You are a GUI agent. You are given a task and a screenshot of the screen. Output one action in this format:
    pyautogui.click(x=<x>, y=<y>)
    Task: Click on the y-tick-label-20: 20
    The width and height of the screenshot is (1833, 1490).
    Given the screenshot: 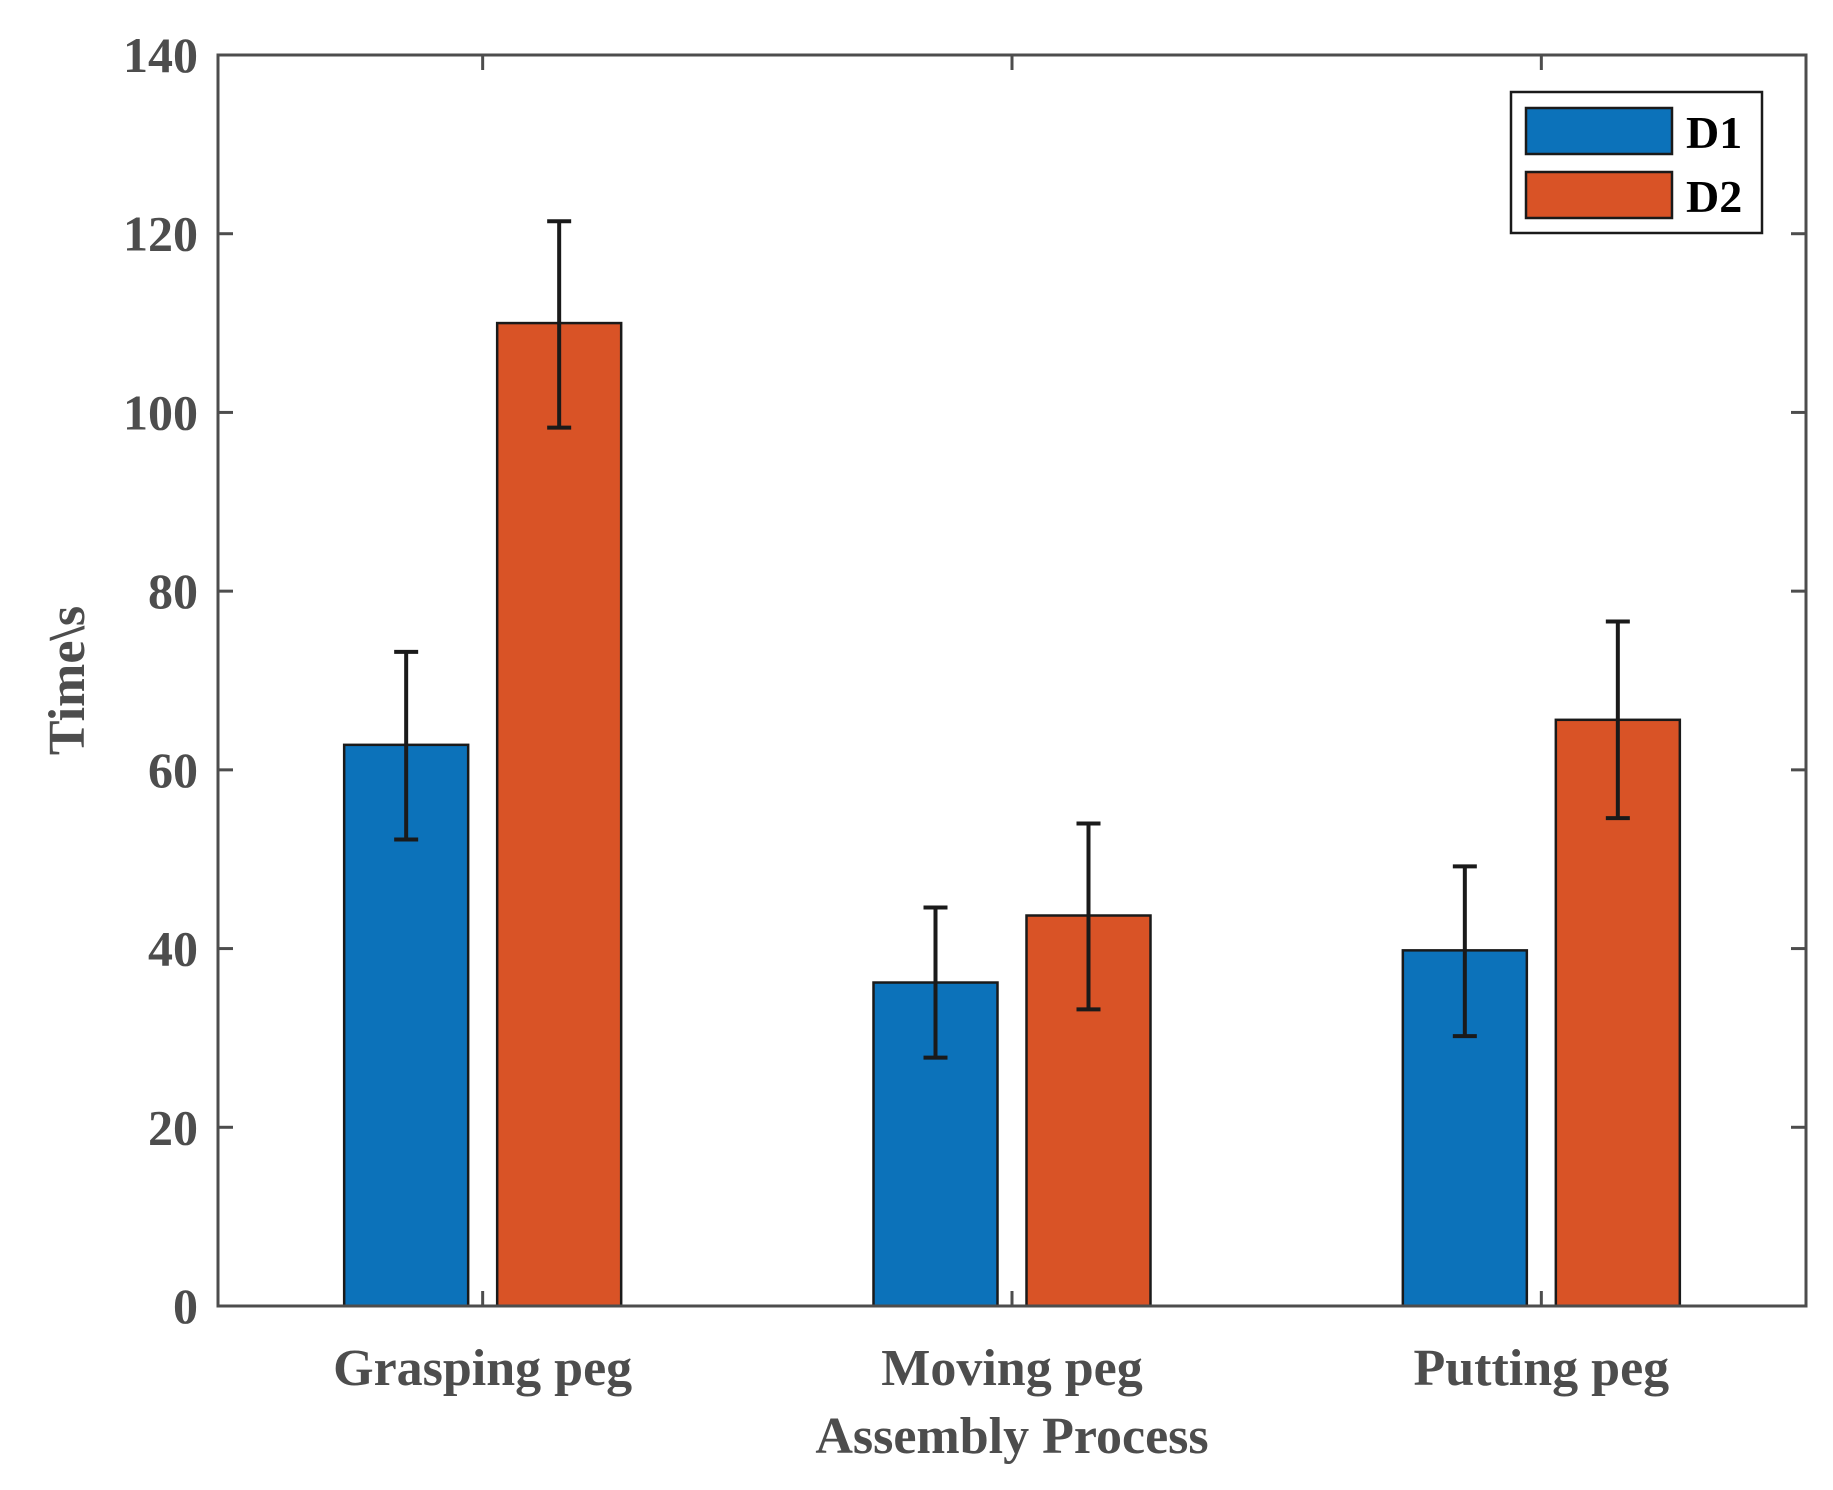 What is the action you would take?
    pyautogui.click(x=173, y=1127)
    